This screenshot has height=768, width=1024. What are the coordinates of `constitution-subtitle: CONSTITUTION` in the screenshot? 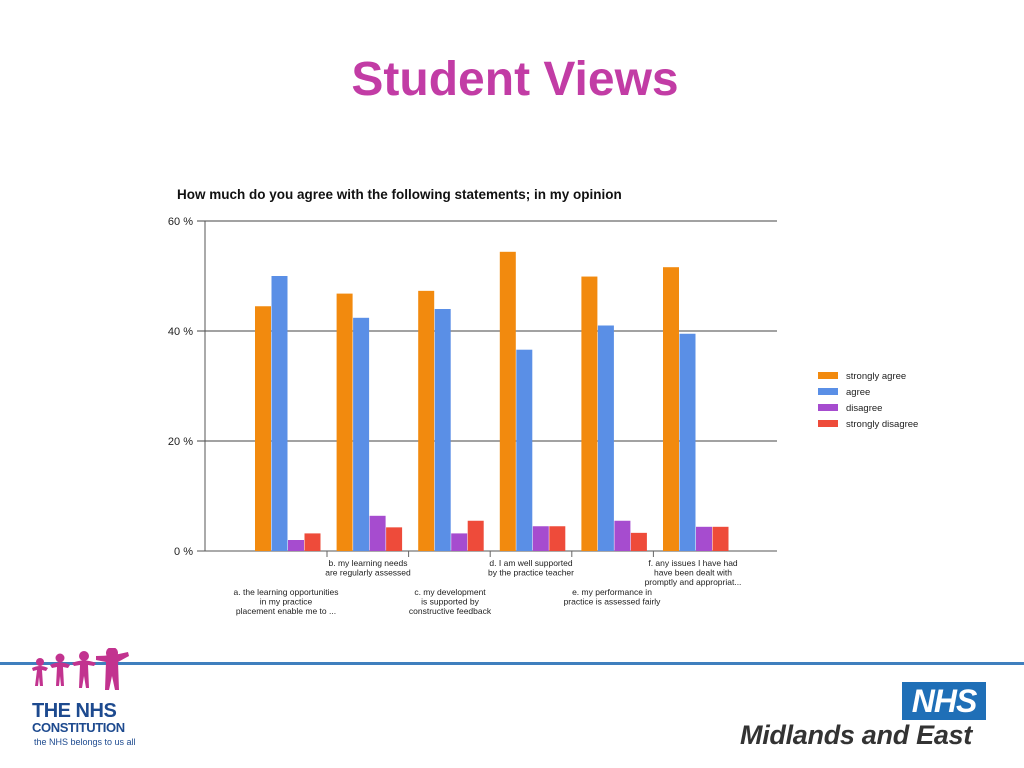 It's located at (78, 727).